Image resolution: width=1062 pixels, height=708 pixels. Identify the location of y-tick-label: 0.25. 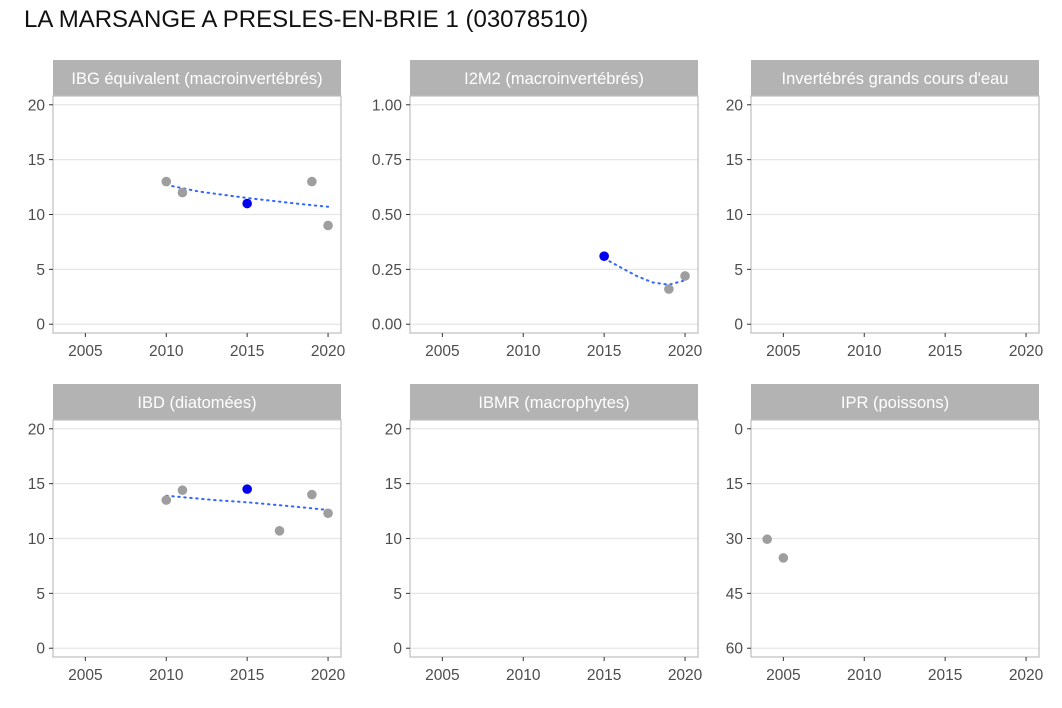
(387, 270).